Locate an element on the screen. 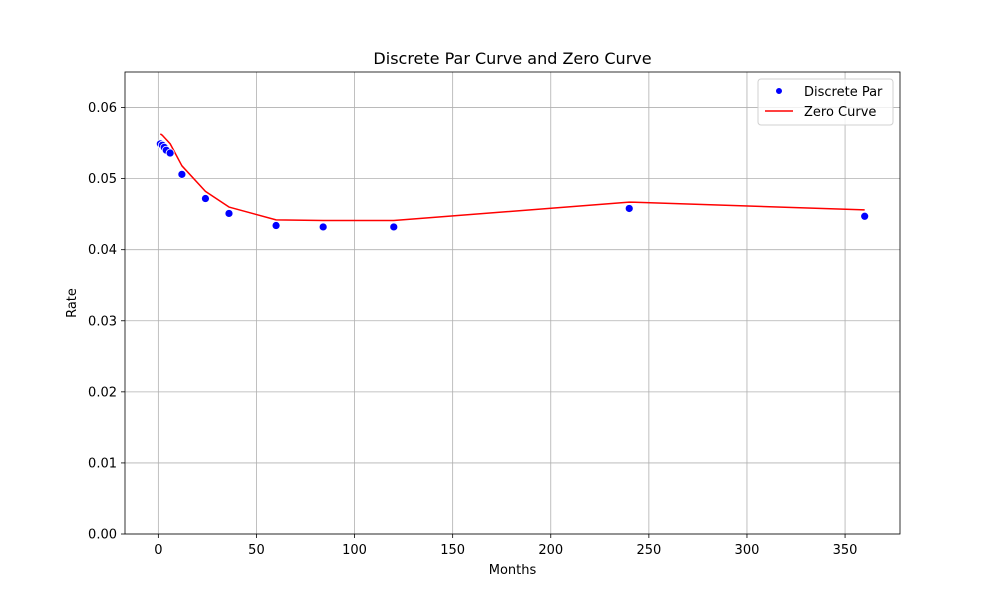 This screenshot has width=1000, height=600. legend-label-zero-curve: Zero Curve is located at coordinates (840, 112).